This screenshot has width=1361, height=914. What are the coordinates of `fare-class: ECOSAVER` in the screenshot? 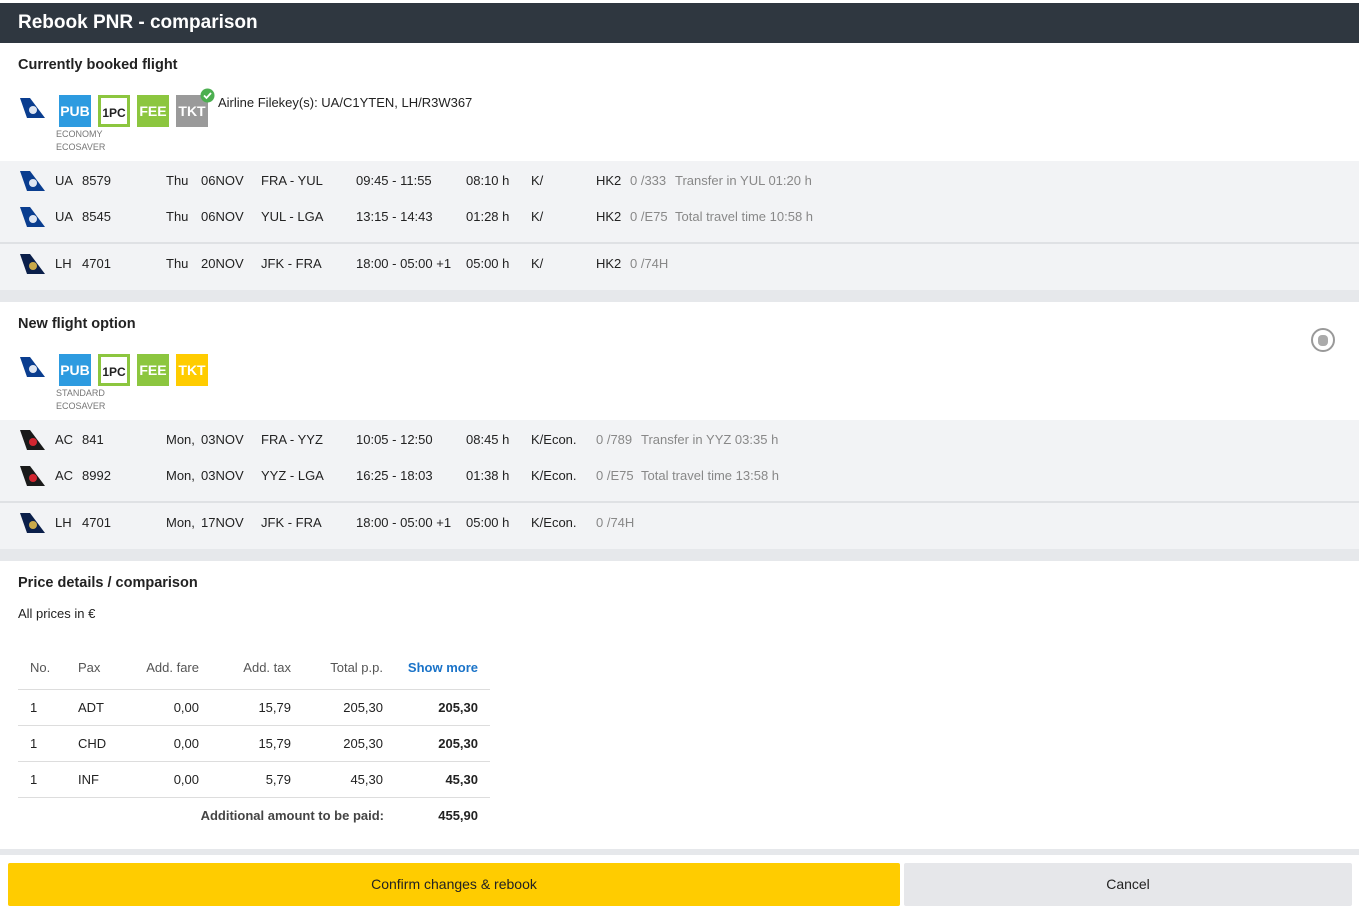 It's located at (81, 406).